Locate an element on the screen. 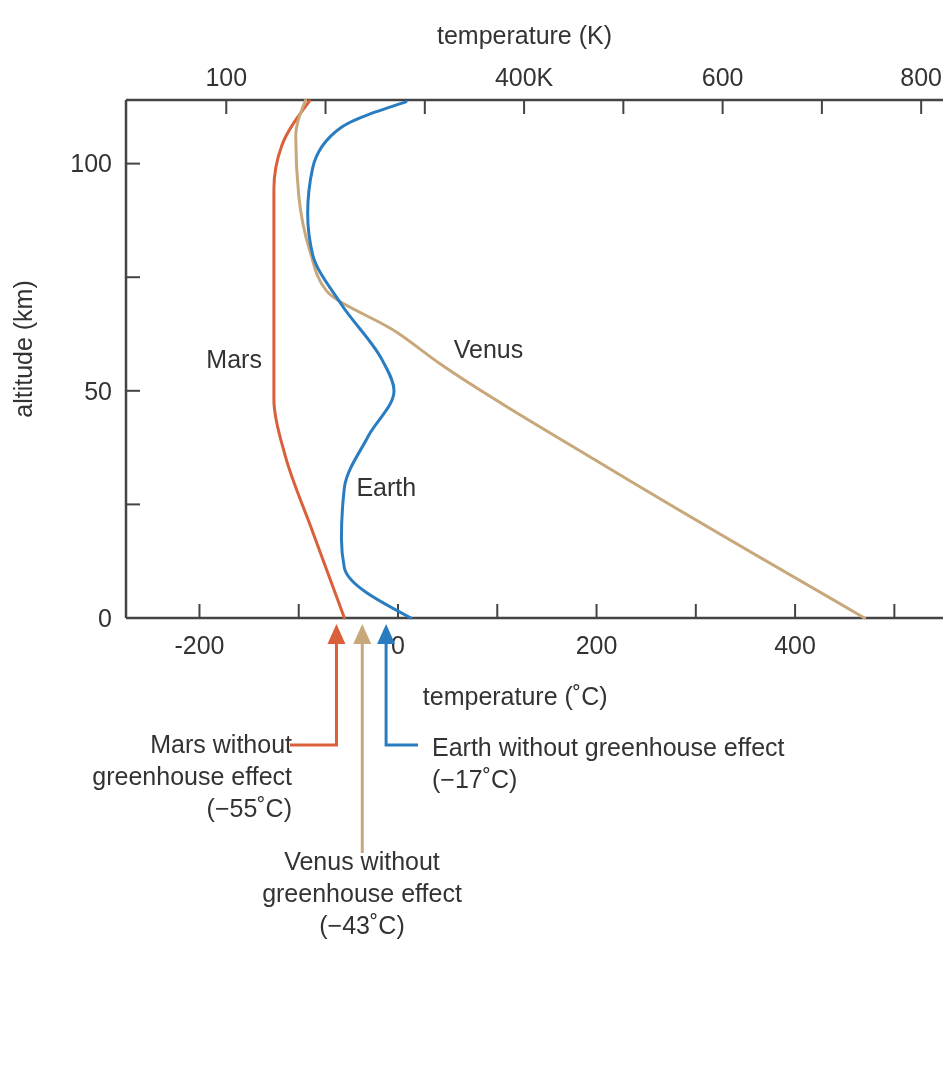 The height and width of the screenshot is (1089, 951). x2-tick-label: 400K is located at coordinates (524, 77).